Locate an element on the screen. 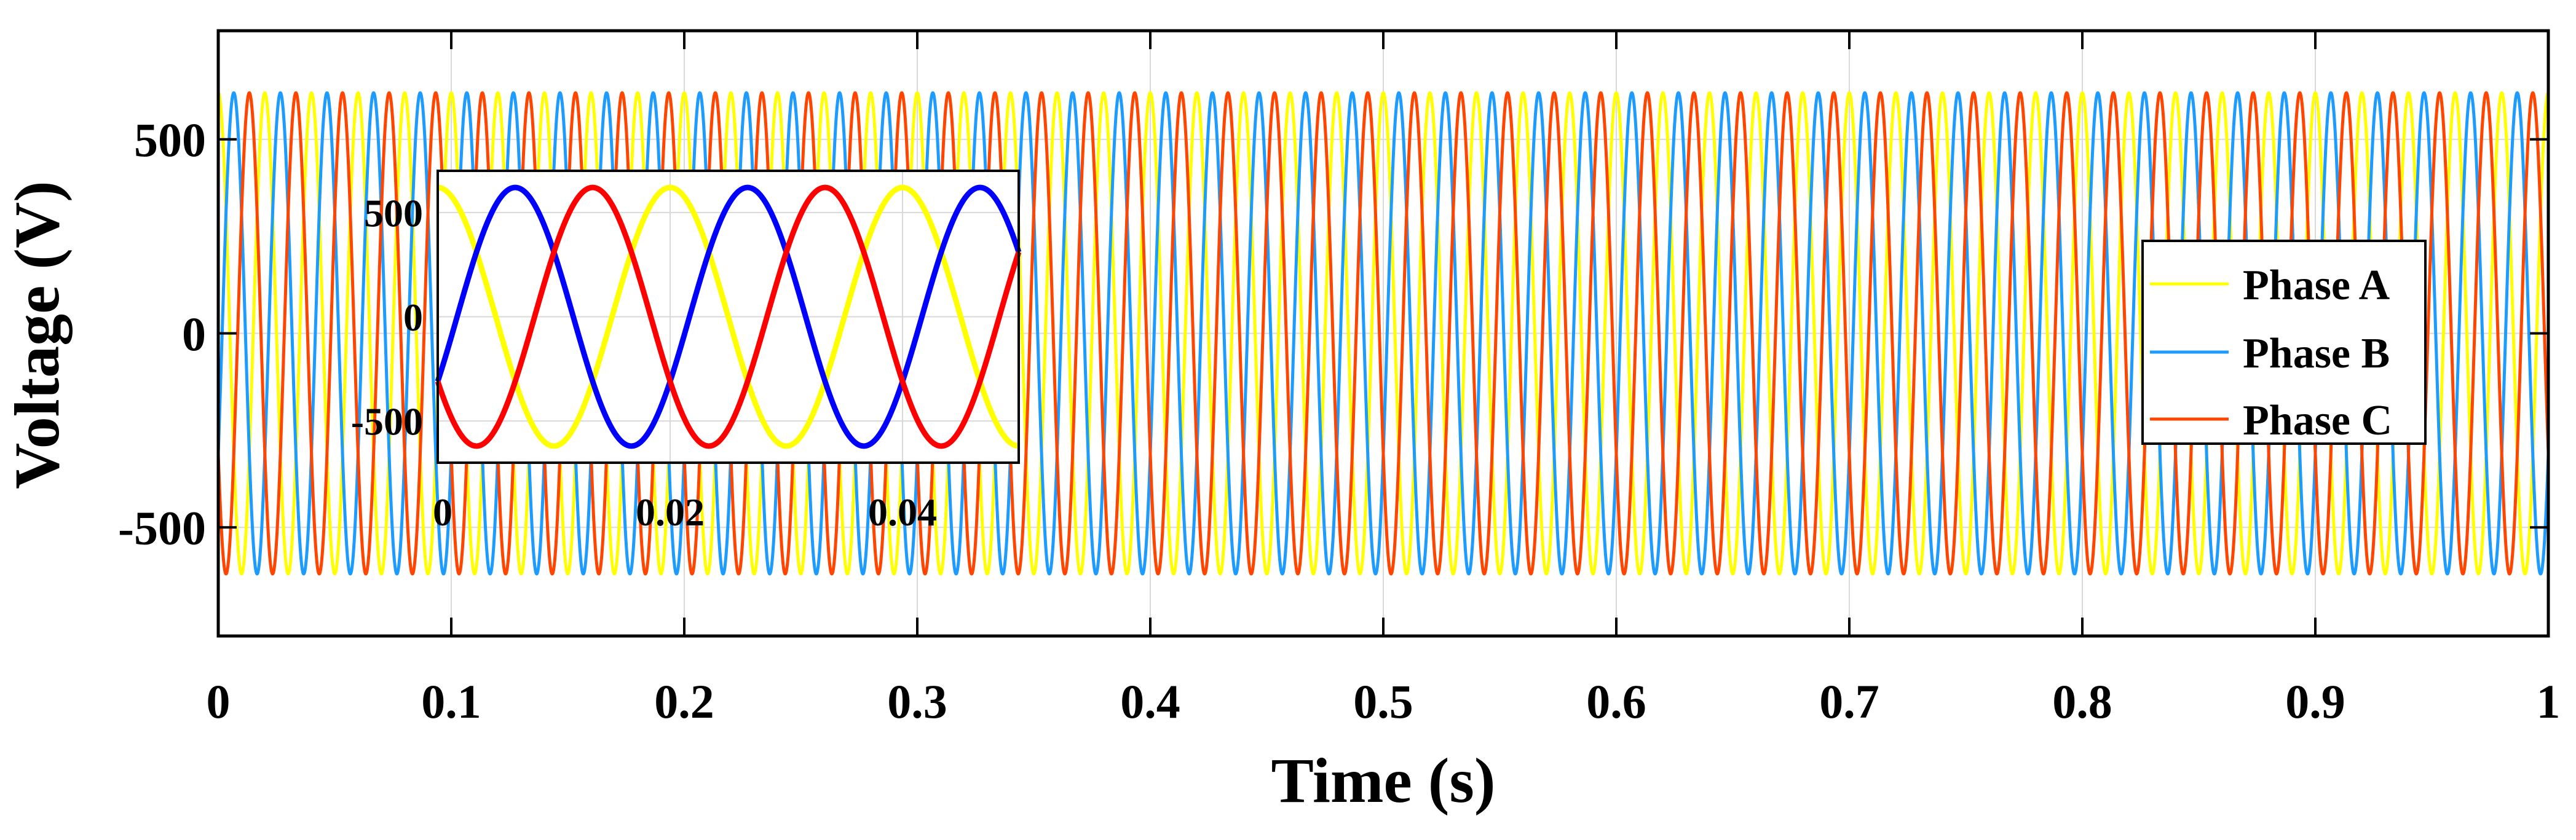 The image size is (2576, 840). inset-x-tick-labels: 0 0.02 0.04 is located at coordinates (685, 512).